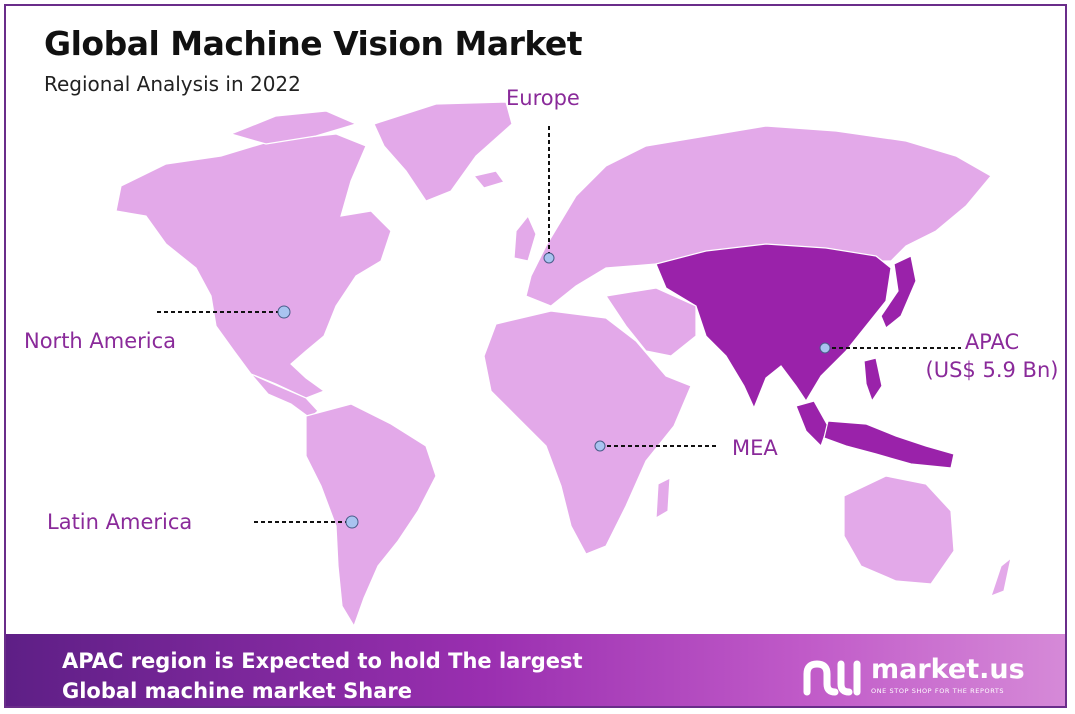 Image resolution: width=1075 pixels, height=714 pixels. Describe the element at coordinates (992, 370) in the screenshot. I see `apac-value: (US$ 5.9 Bn)` at that location.